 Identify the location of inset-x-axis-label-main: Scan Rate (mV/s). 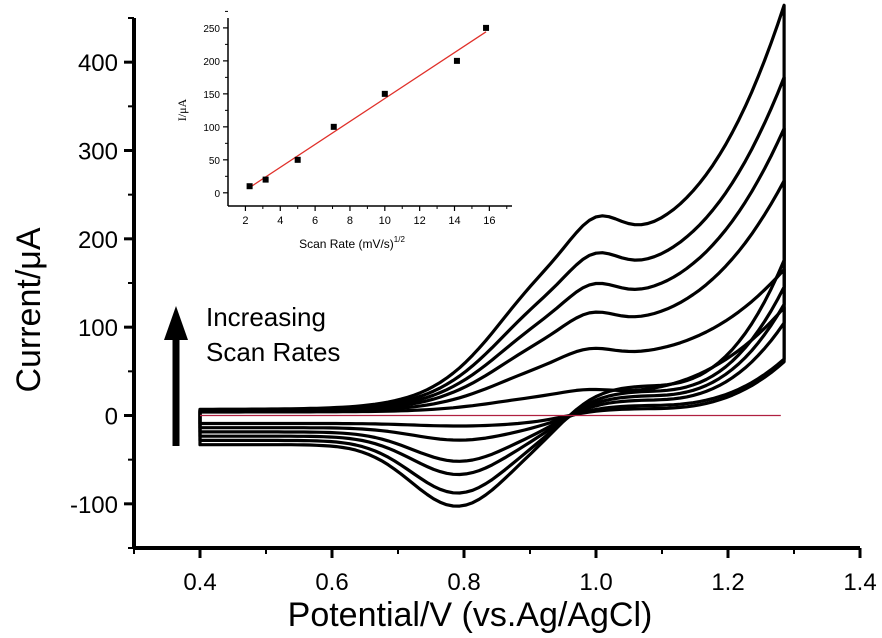
(346, 244).